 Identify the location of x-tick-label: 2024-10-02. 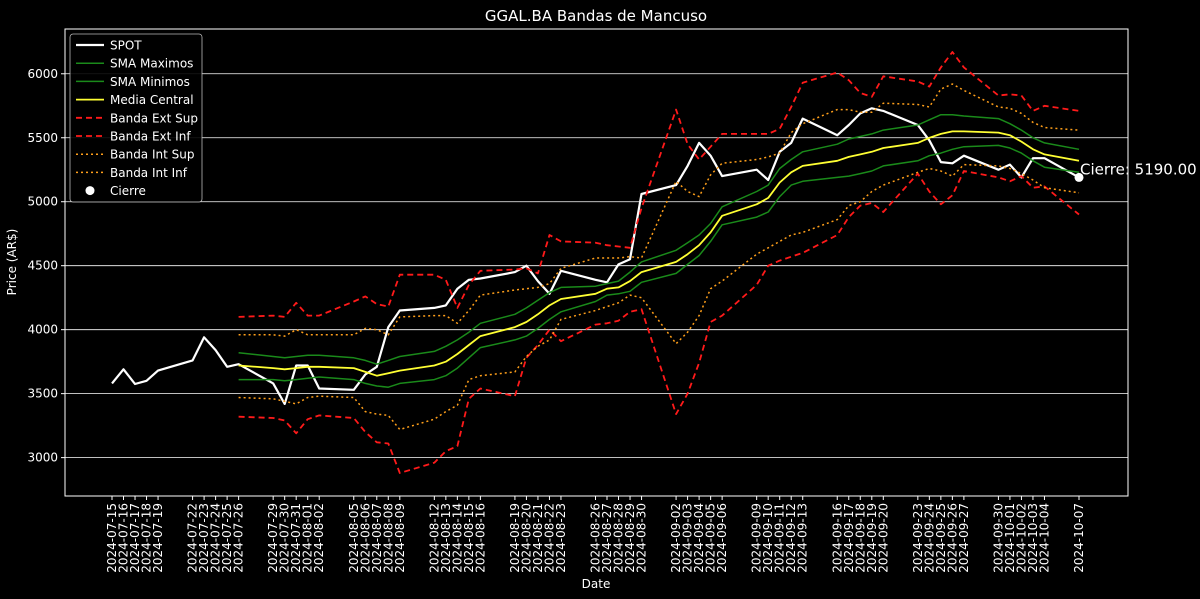
(1021, 538).